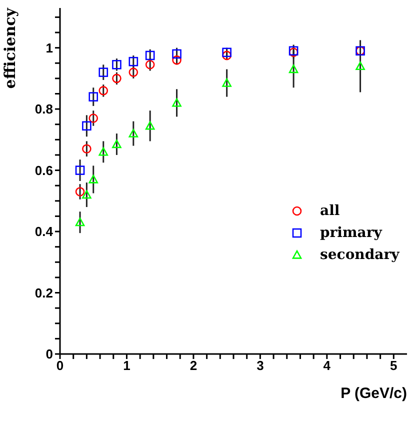 The image size is (415, 424). Describe the element at coordinates (194, 366) in the screenshot. I see `x-tick-label: 2` at that location.